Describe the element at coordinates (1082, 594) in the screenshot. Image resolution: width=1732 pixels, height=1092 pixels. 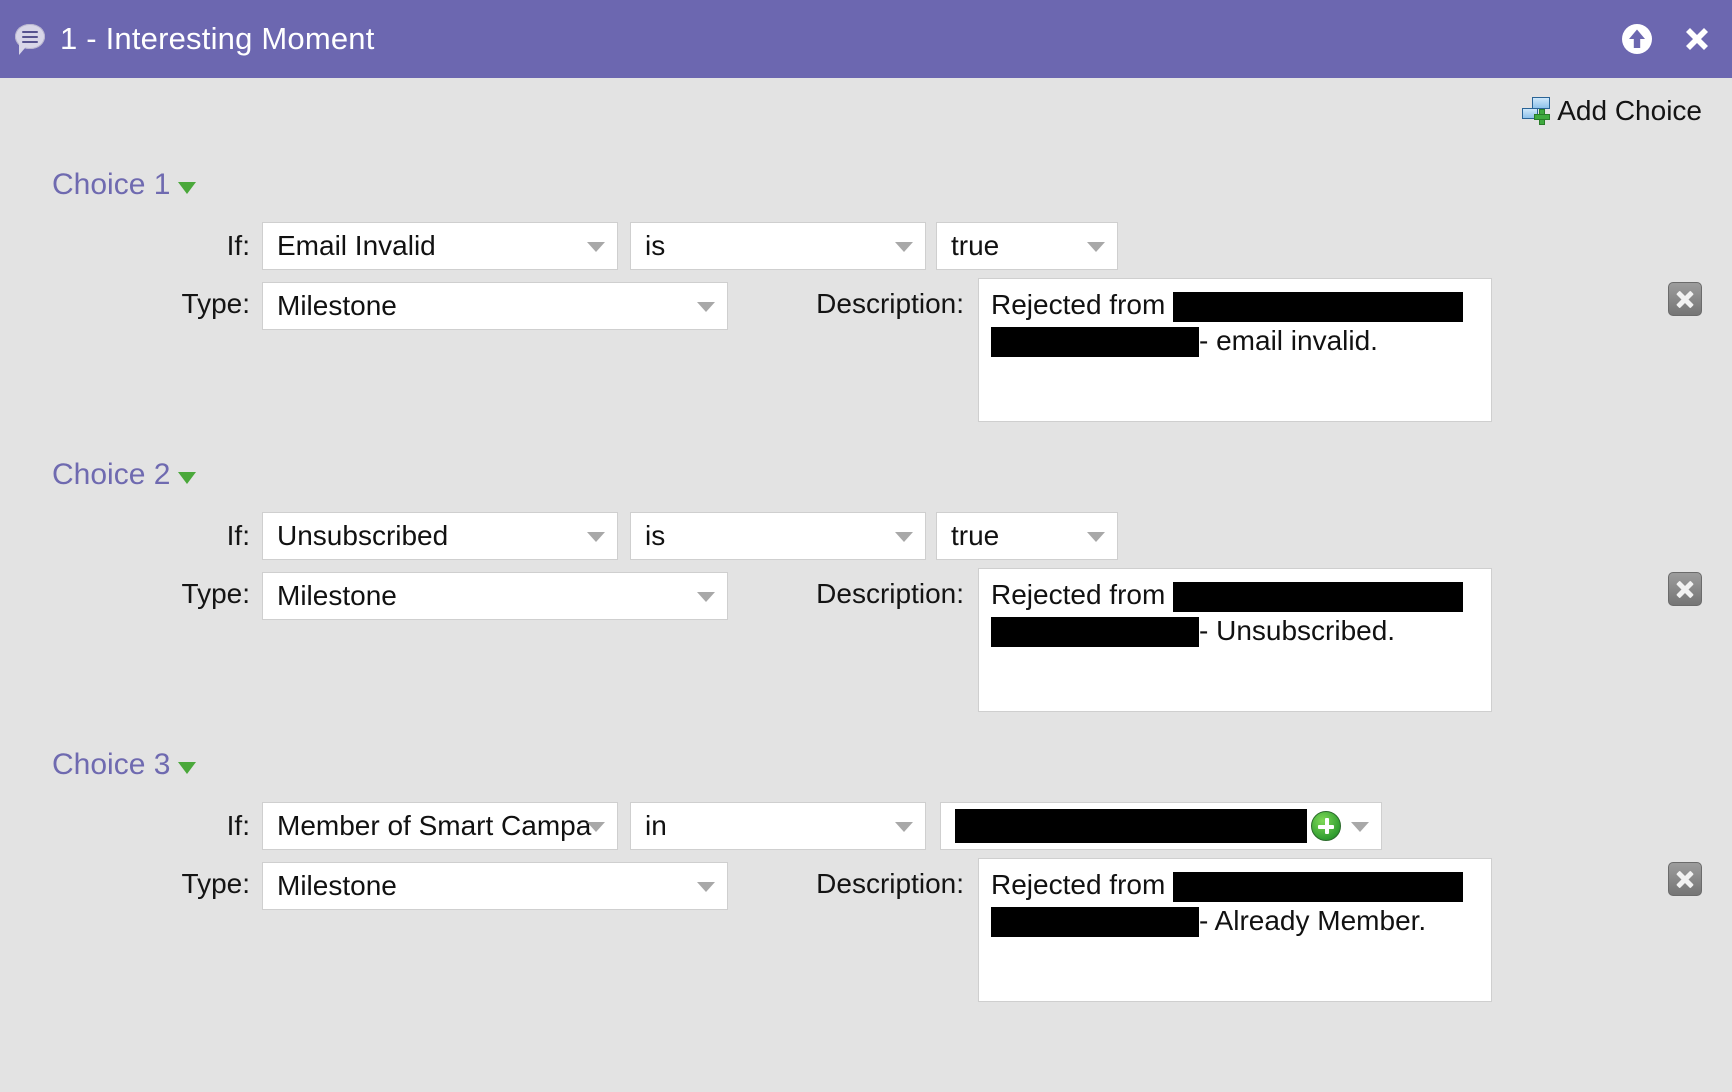
I see `description-prefix-2: Rejected from` at that location.